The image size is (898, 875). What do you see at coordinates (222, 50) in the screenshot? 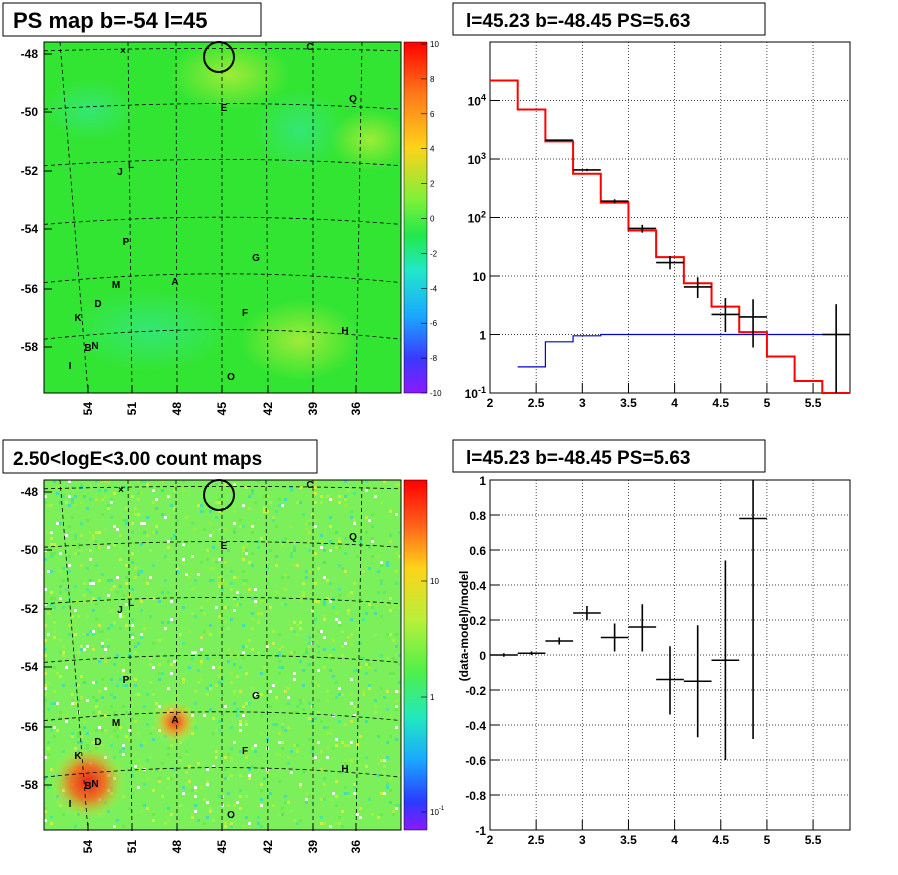
I see `map-parallel-line` at bounding box center [222, 50].